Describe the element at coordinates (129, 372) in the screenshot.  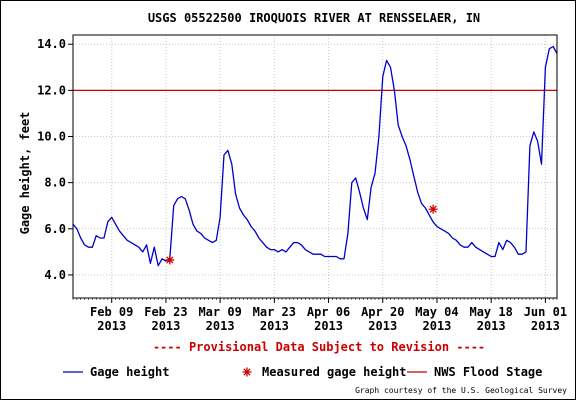
I see `legend-gage-label: Gage height` at that location.